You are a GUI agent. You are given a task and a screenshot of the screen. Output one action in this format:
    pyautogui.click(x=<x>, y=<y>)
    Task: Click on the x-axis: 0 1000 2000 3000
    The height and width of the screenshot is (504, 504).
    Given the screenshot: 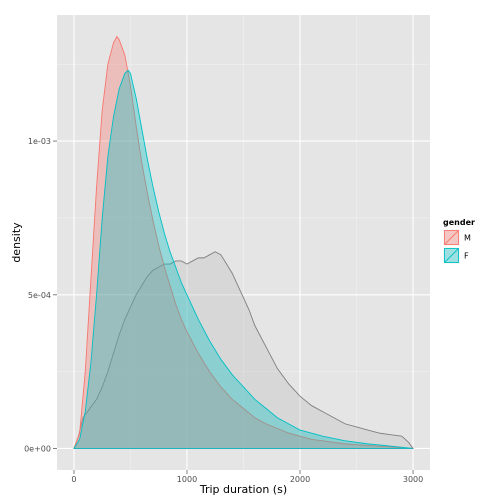 What is the action you would take?
    pyautogui.click(x=247, y=477)
    